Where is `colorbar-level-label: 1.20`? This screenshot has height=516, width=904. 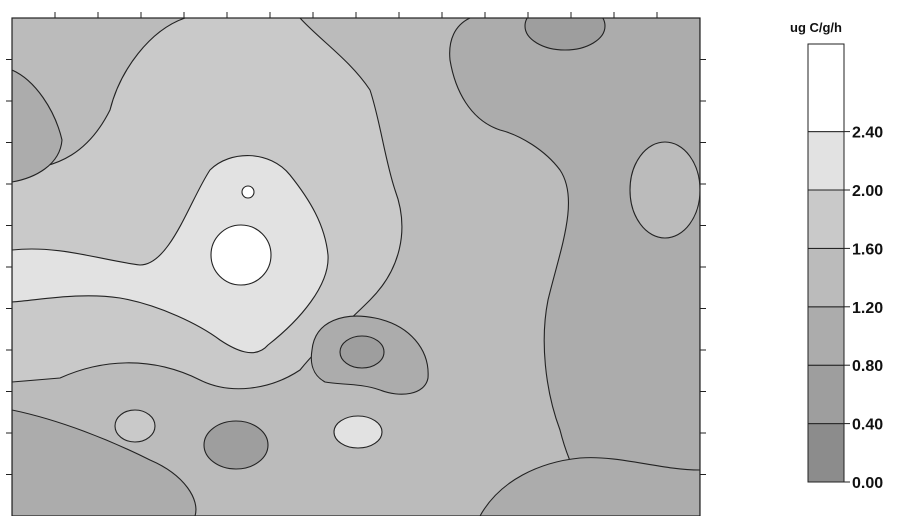
colorbar-level-label: 1.20 is located at coordinates (867, 308).